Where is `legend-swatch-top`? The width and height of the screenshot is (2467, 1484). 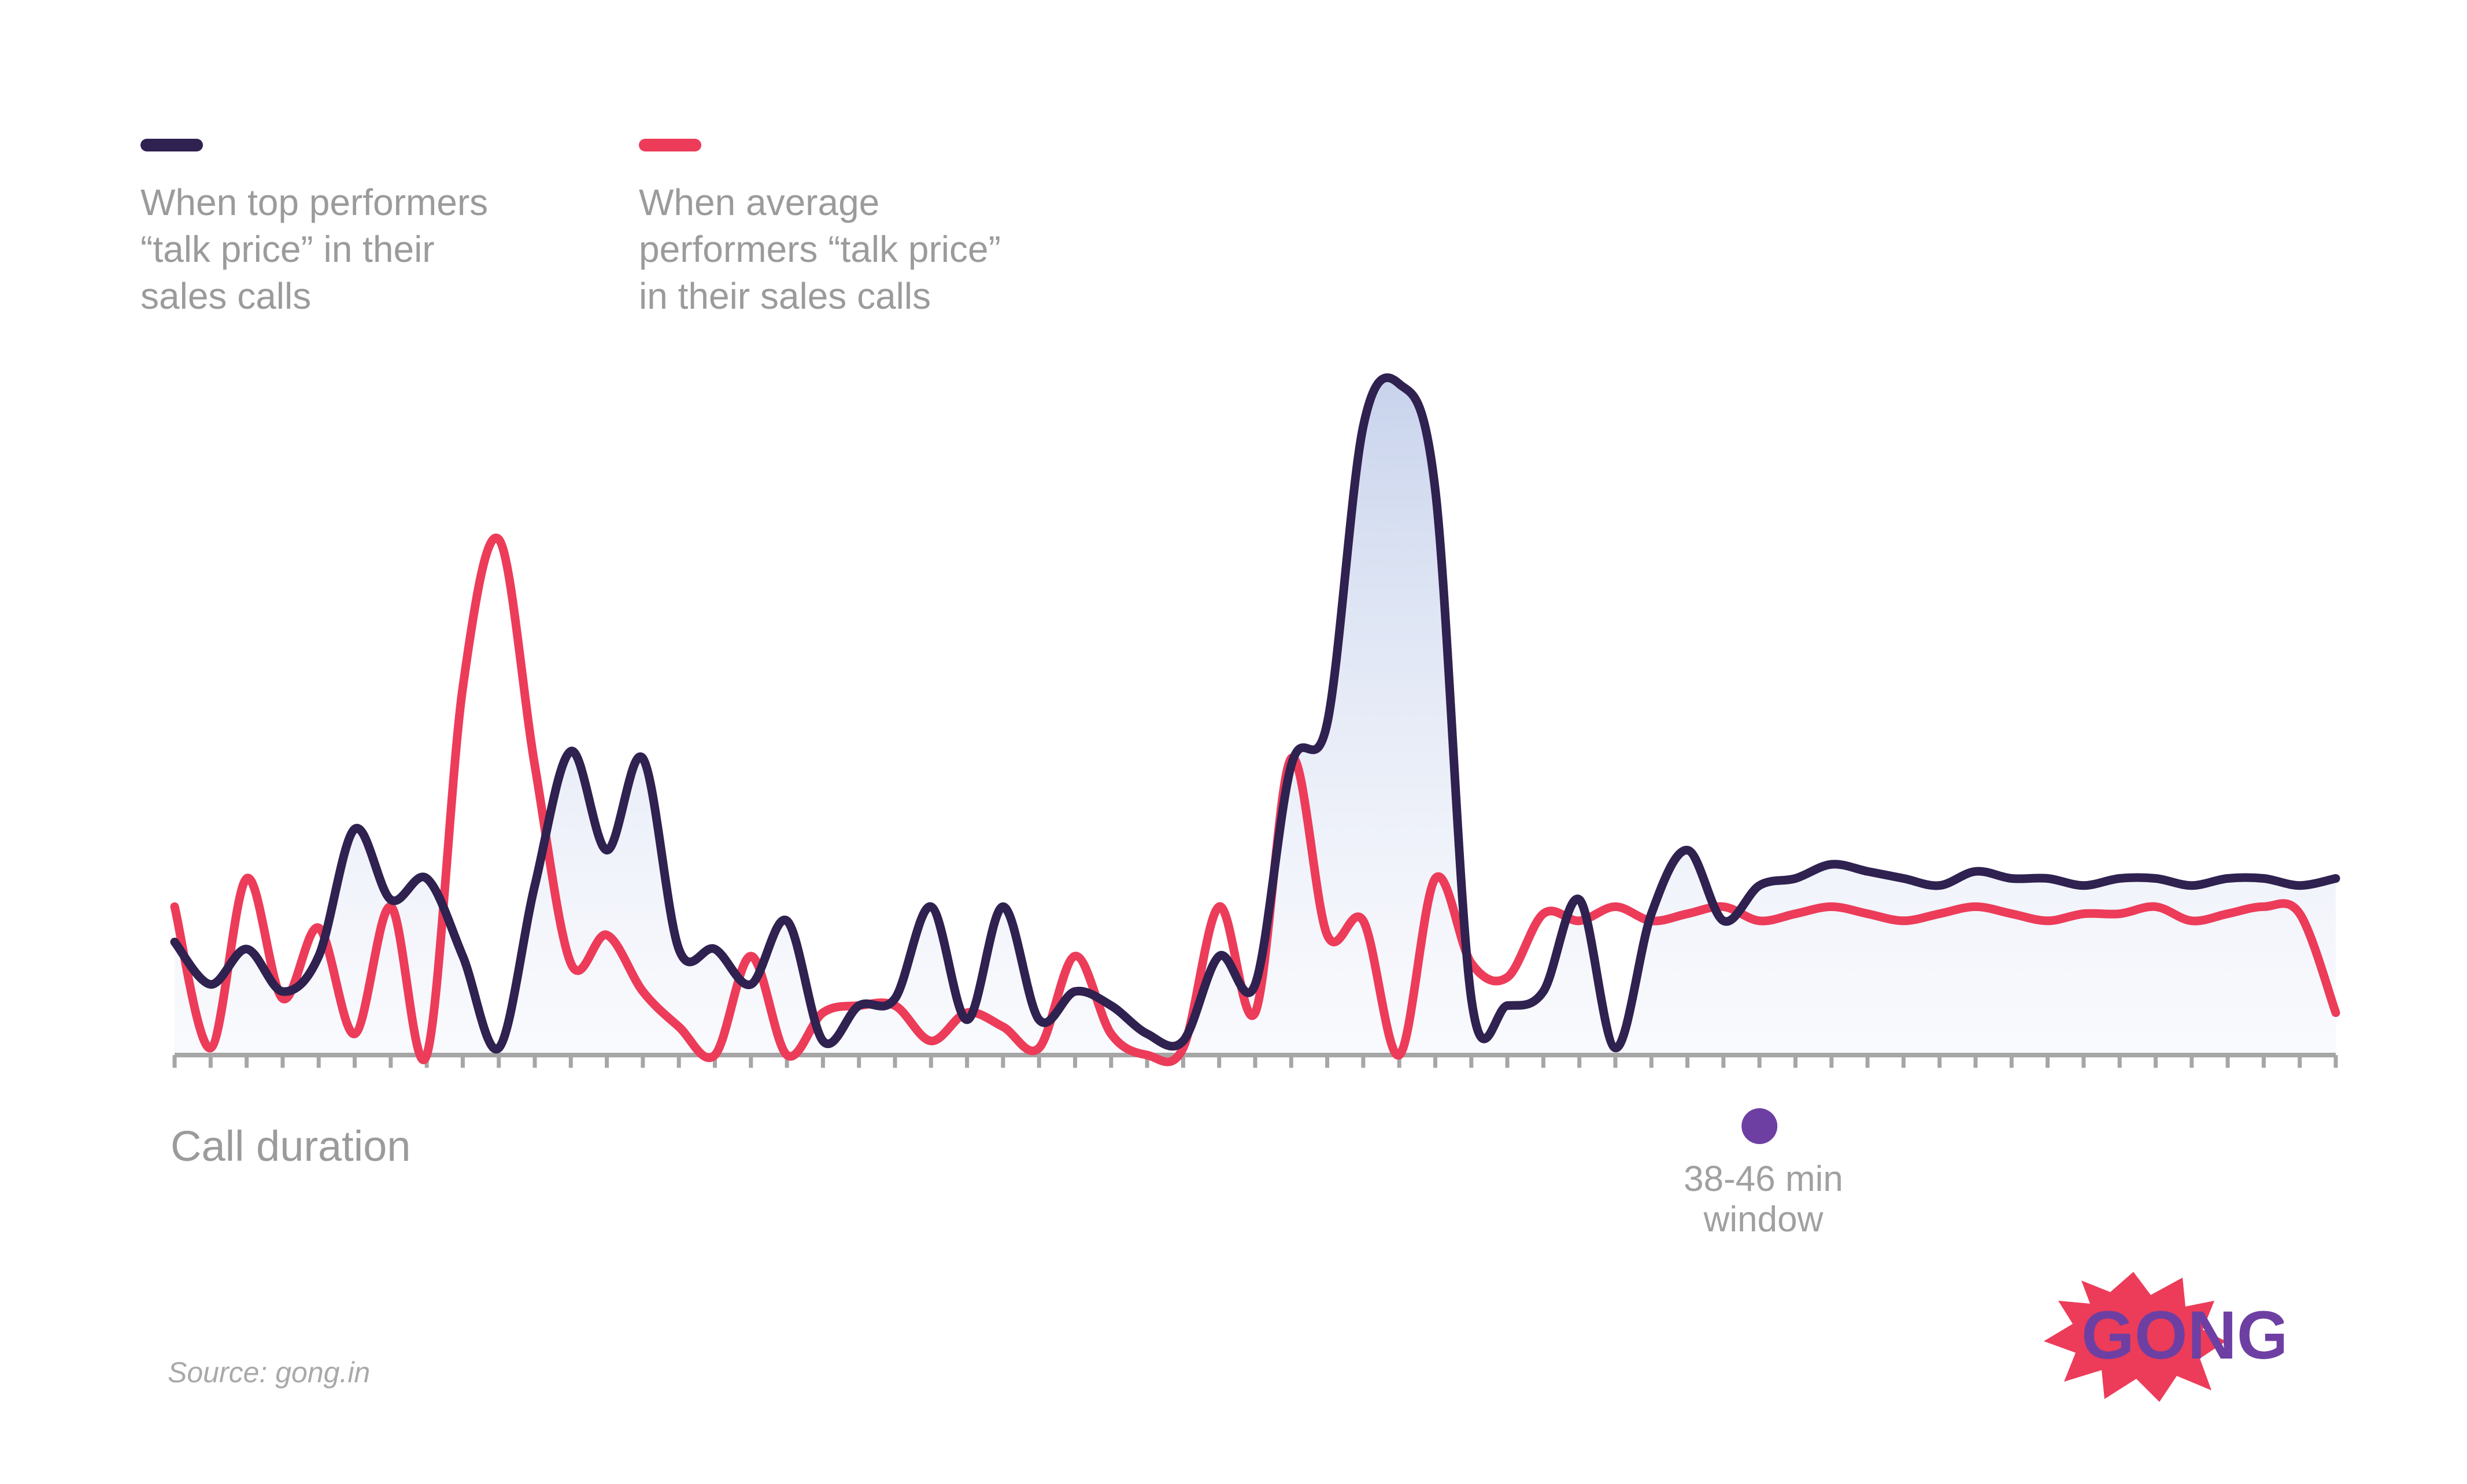
legend-swatch-top is located at coordinates (171, 145).